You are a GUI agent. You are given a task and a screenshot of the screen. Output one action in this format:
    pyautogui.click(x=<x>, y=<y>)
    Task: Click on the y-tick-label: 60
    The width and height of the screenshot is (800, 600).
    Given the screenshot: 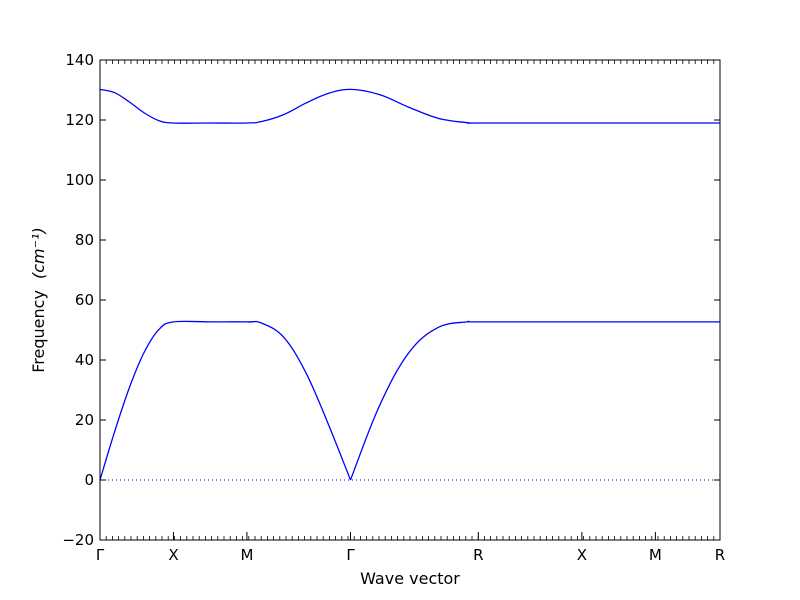 What is the action you would take?
    pyautogui.click(x=84, y=300)
    